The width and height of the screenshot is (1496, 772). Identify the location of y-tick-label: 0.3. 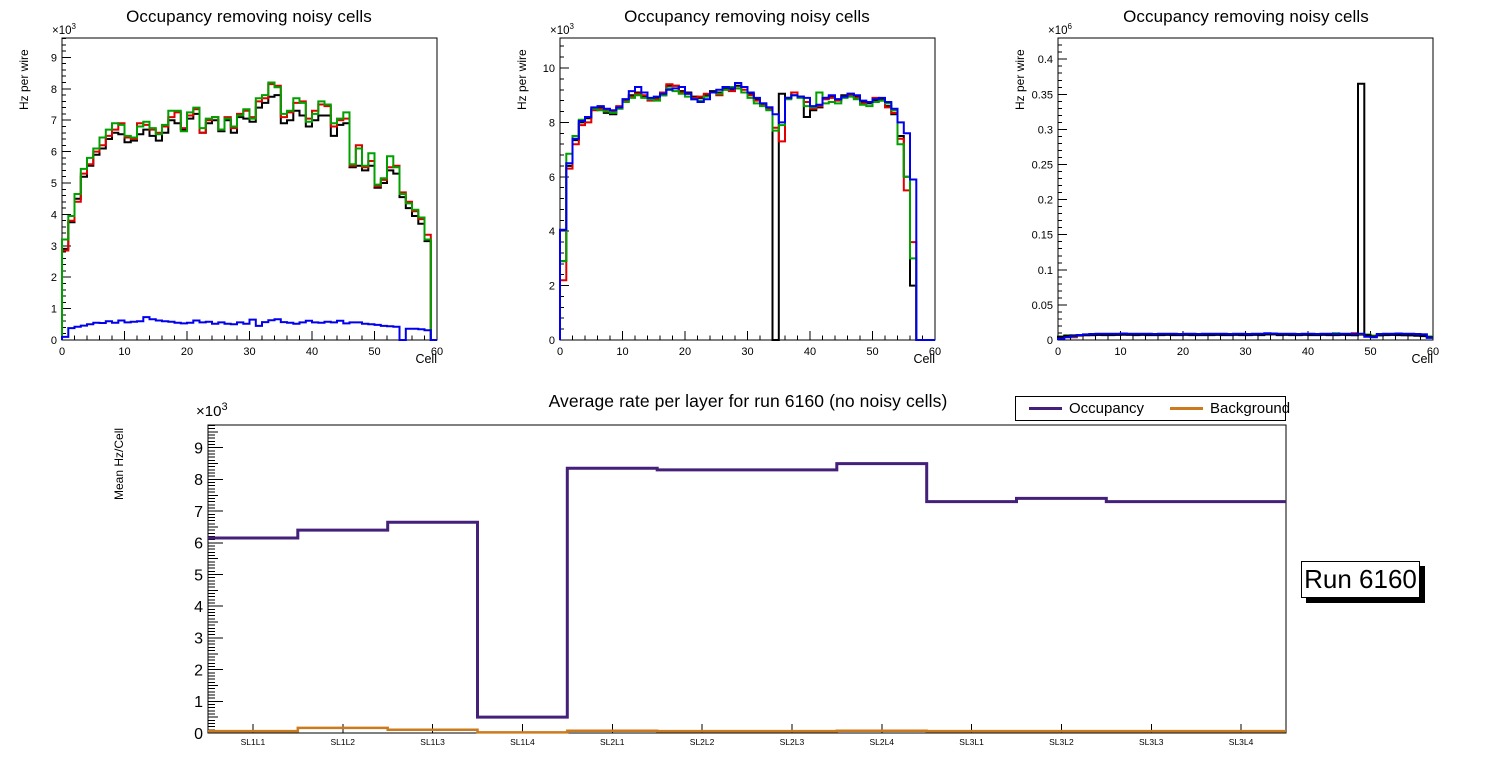
(1045, 130).